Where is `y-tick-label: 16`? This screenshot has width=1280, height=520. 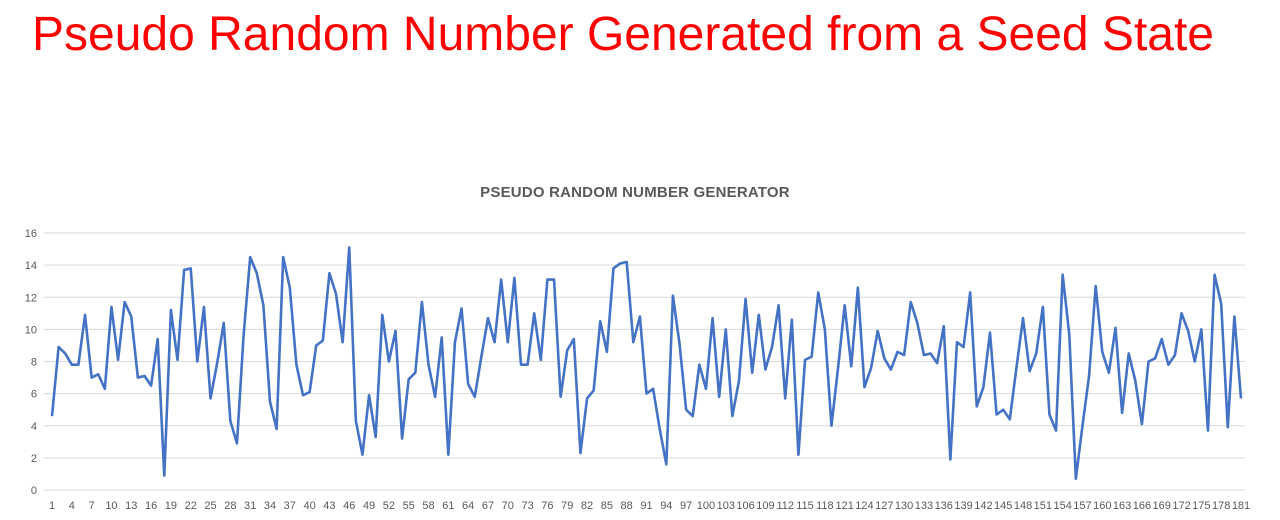
y-tick-label: 16 is located at coordinates (31, 234).